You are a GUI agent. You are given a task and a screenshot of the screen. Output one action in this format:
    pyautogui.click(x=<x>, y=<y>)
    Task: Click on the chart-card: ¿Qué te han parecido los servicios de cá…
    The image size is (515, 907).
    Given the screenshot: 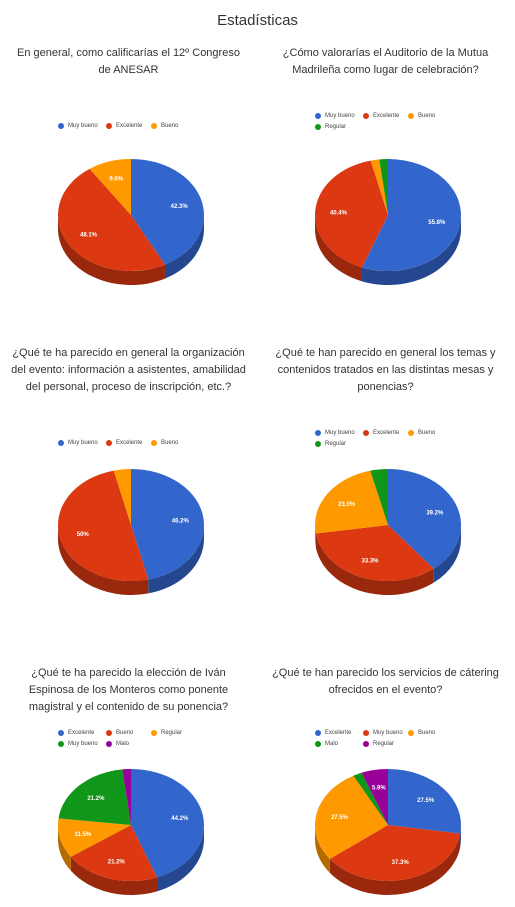 What is the action you would take?
    pyautogui.click(x=385, y=786)
    